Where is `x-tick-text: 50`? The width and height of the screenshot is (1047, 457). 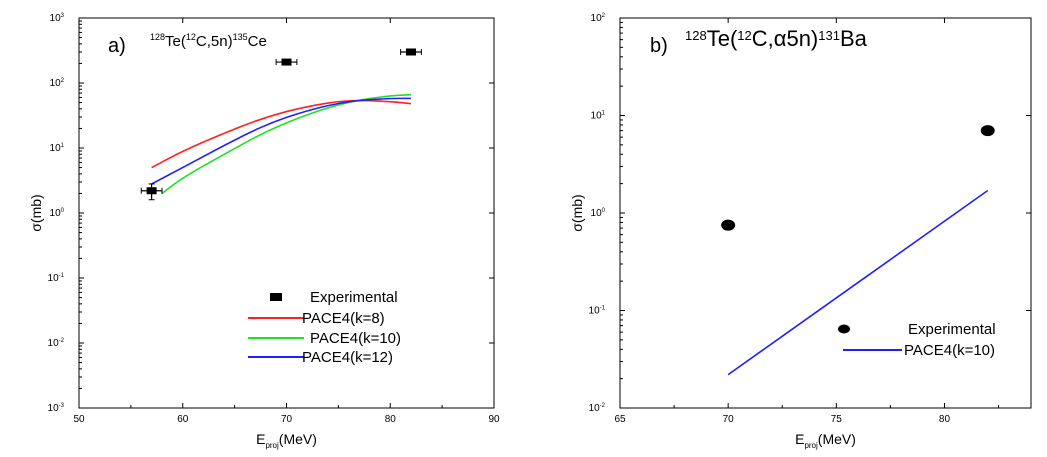 x-tick-text: 50 is located at coordinates (79, 419).